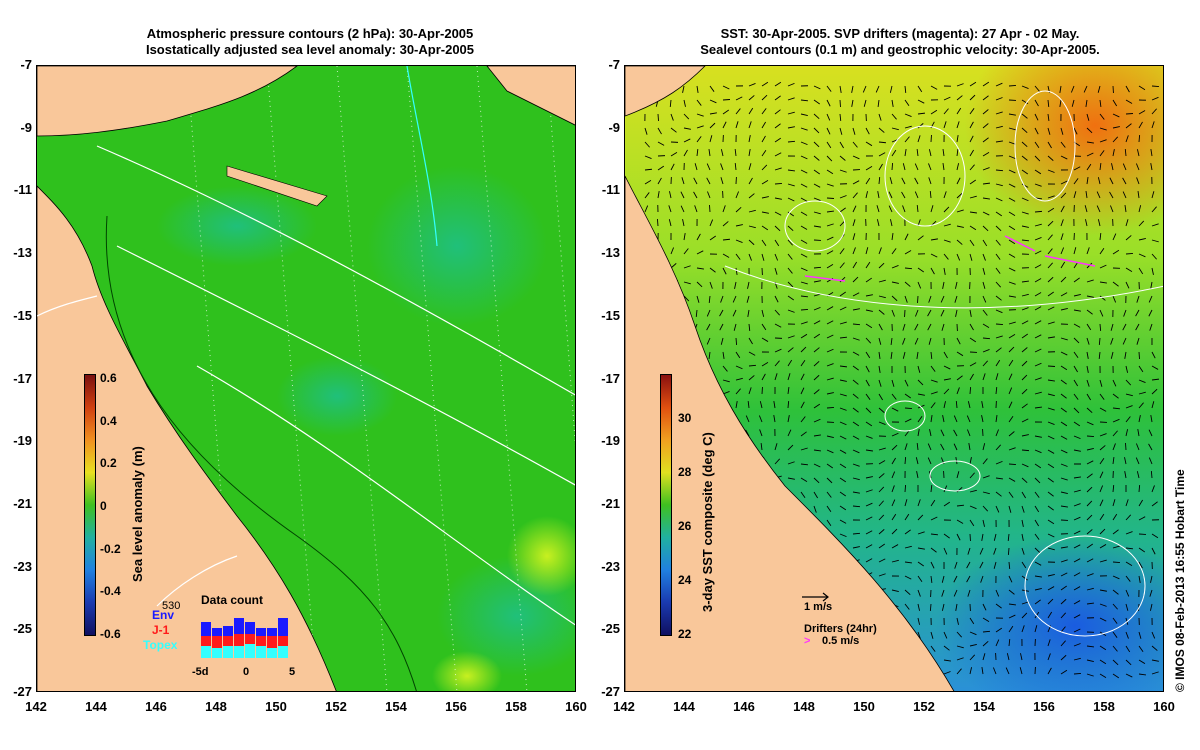 This screenshot has height=750, width=1200. What do you see at coordinates (22, 629) in the screenshot?
I see `y-tick-label: -25` at bounding box center [22, 629].